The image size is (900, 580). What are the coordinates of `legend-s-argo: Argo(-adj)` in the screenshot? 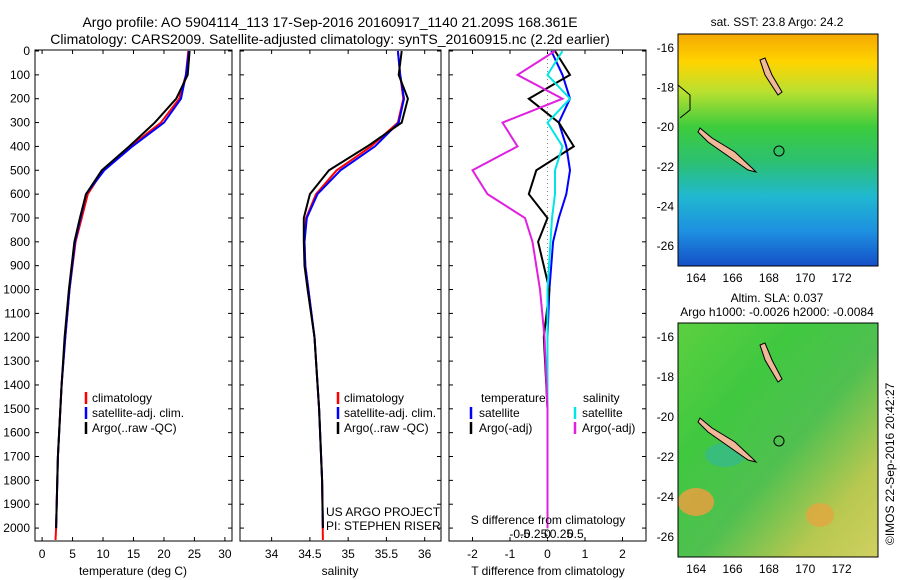 It's located at (608, 428).